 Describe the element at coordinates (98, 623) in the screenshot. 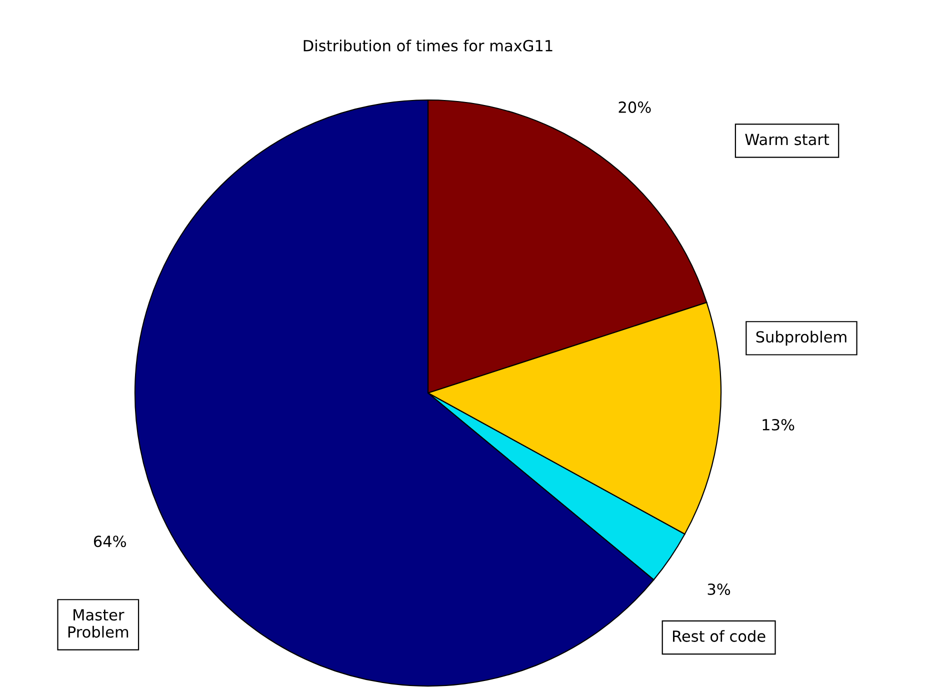

I see `slice-label: Master Problem` at that location.